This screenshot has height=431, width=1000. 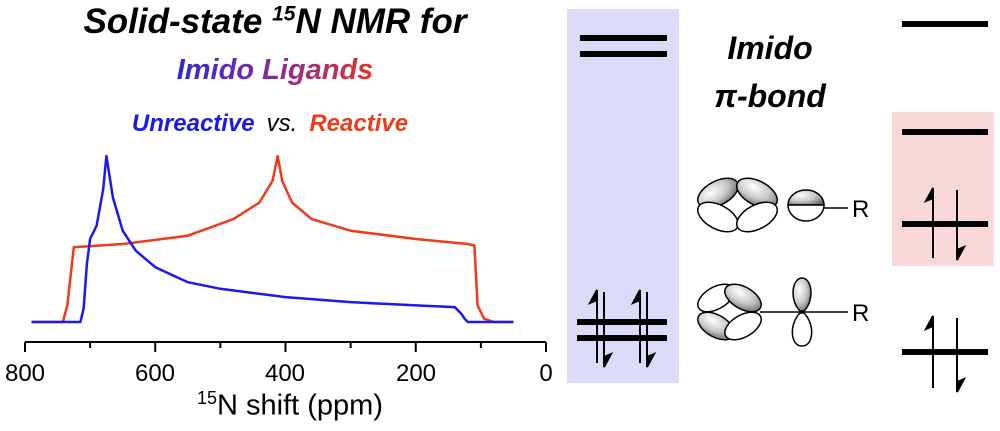 I want to click on x-axis-ticks, so click(x=285, y=347).